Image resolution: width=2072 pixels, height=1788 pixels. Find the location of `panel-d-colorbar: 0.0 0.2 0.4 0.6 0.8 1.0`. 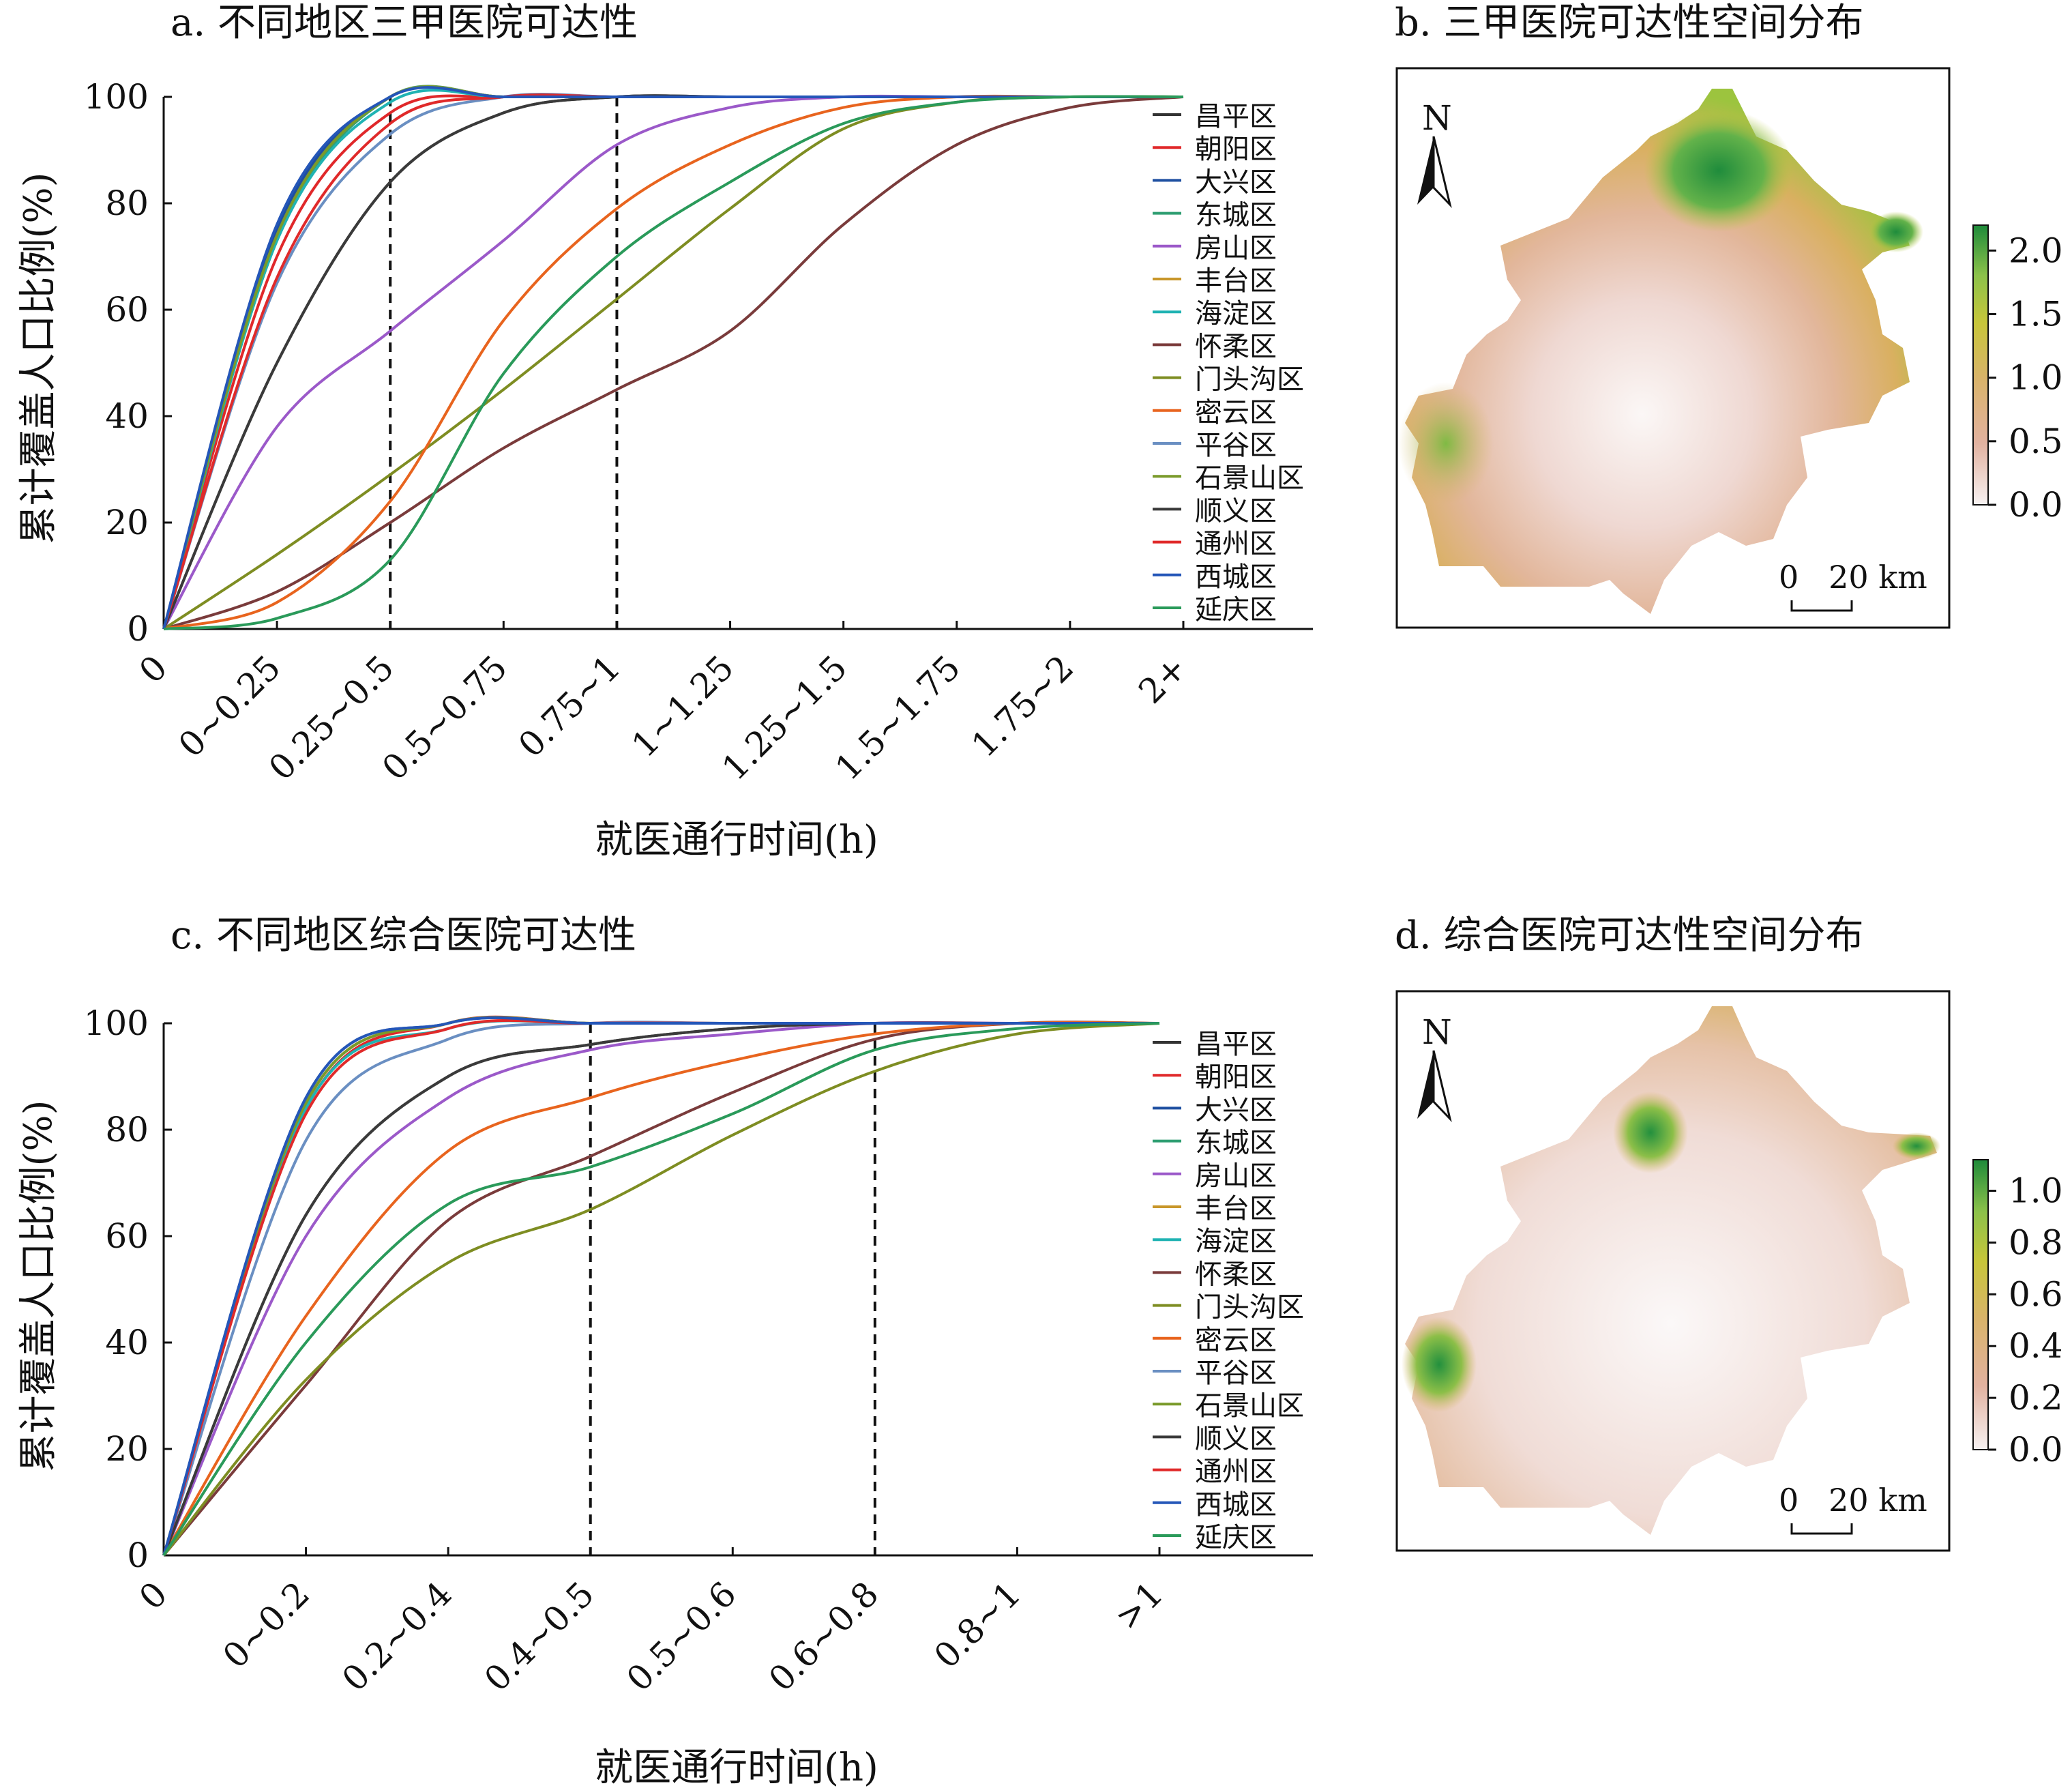

panel-d-colorbar: 0.0 0.2 0.4 0.6 0.8 1.0 is located at coordinates (2018, 1314).